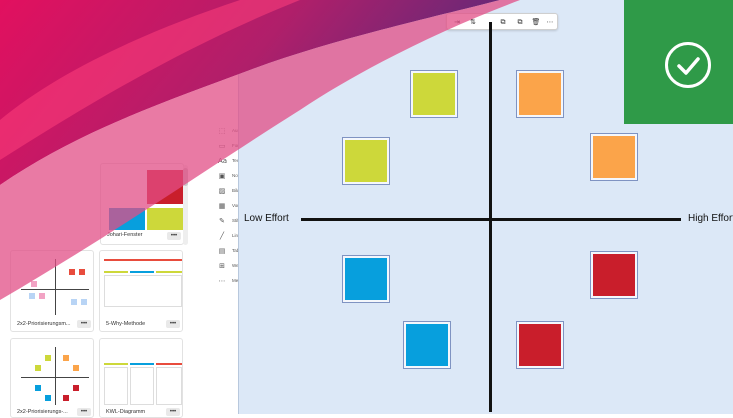 This screenshot has width=733, height=418. I want to click on thumb-blue-block, so click(127, 219).